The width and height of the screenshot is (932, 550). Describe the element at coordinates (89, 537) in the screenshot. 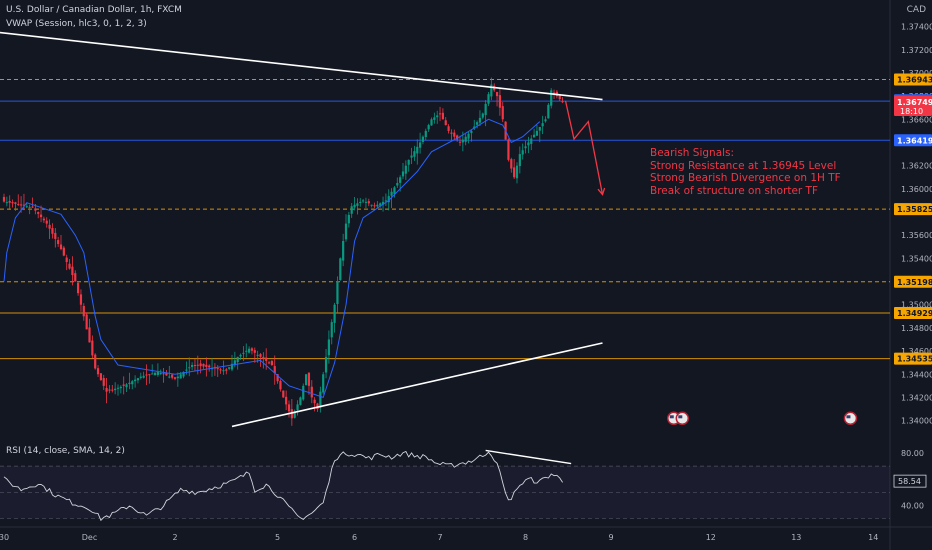

I see `x-tick-label: Dec` at that location.